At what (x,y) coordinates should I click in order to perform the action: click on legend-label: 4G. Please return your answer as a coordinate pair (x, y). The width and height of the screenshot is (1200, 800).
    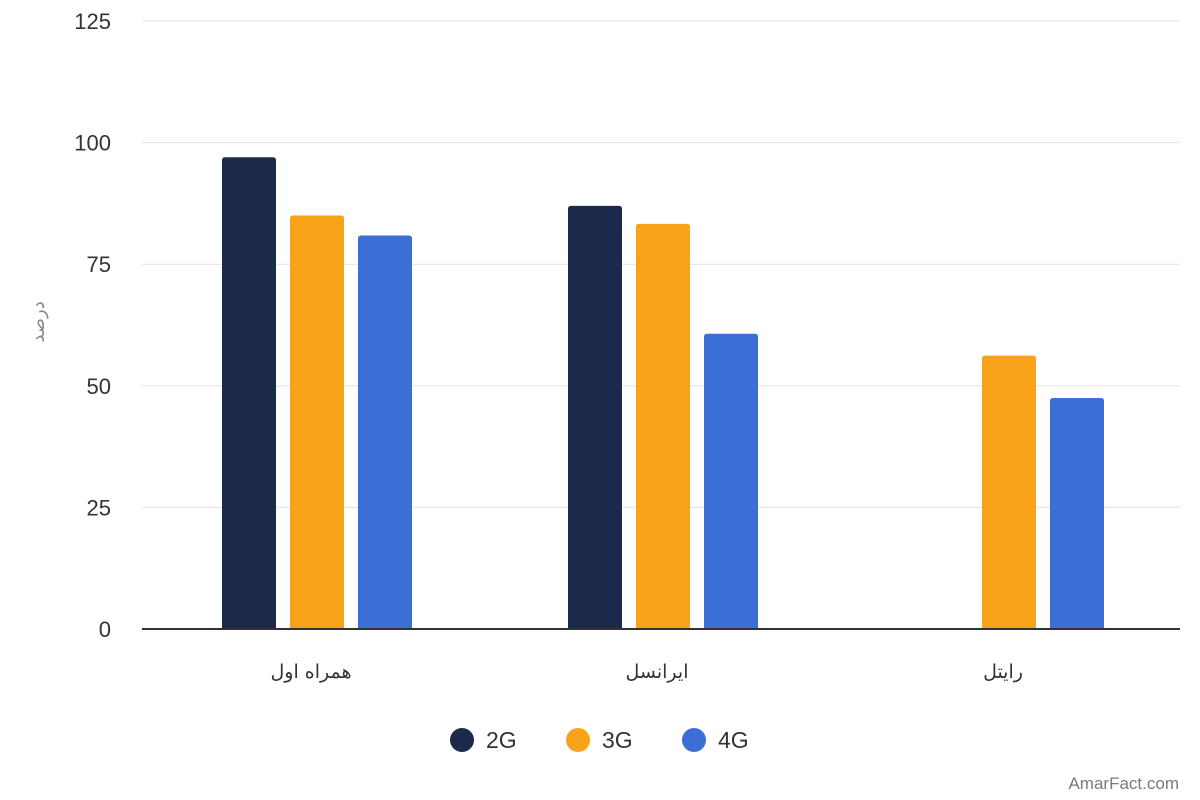
    Looking at the image, I should click on (733, 740).